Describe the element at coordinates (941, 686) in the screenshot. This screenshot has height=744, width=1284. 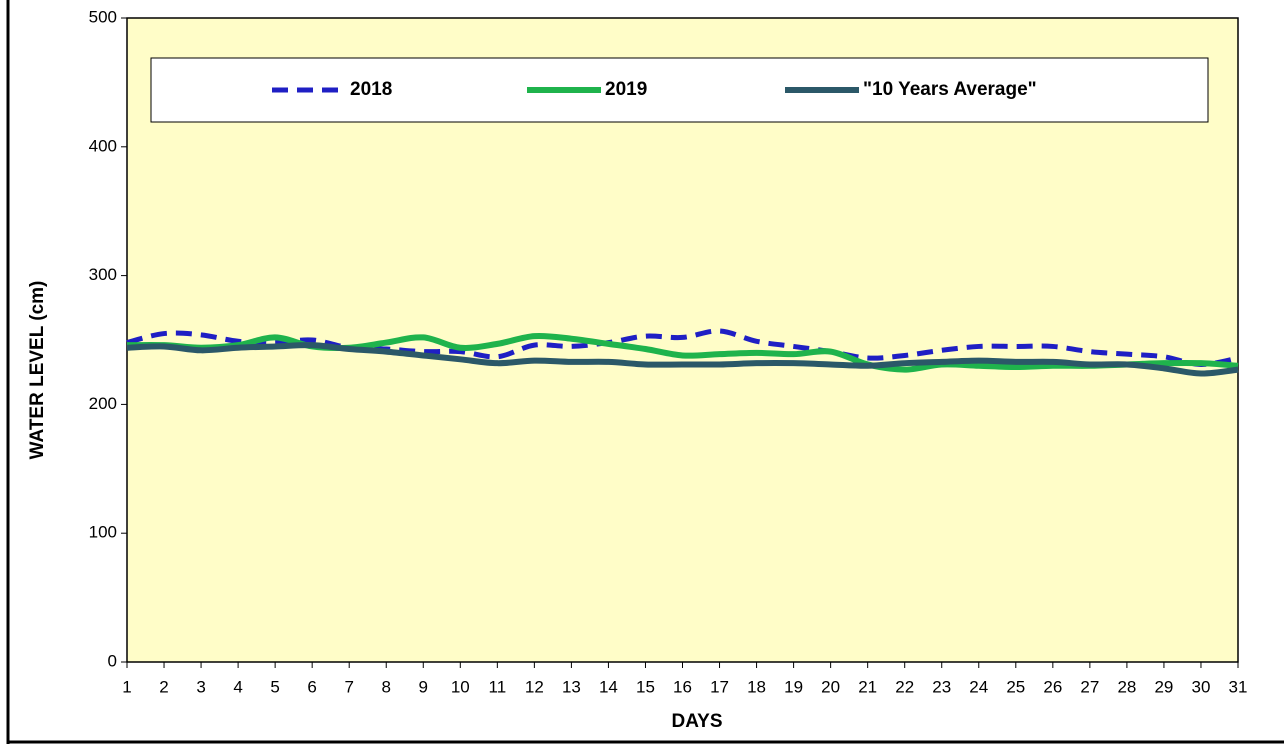
I see `x-tick-label: 23` at that location.